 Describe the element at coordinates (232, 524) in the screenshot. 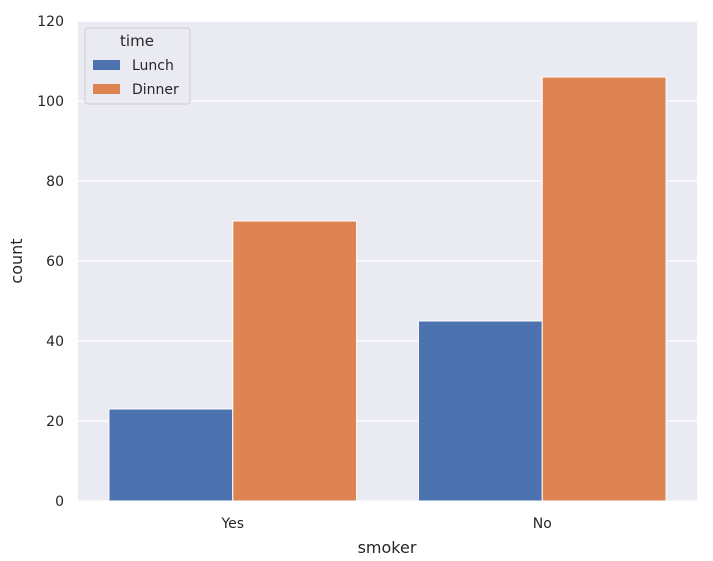

I see `x-tick-label: Yes` at that location.